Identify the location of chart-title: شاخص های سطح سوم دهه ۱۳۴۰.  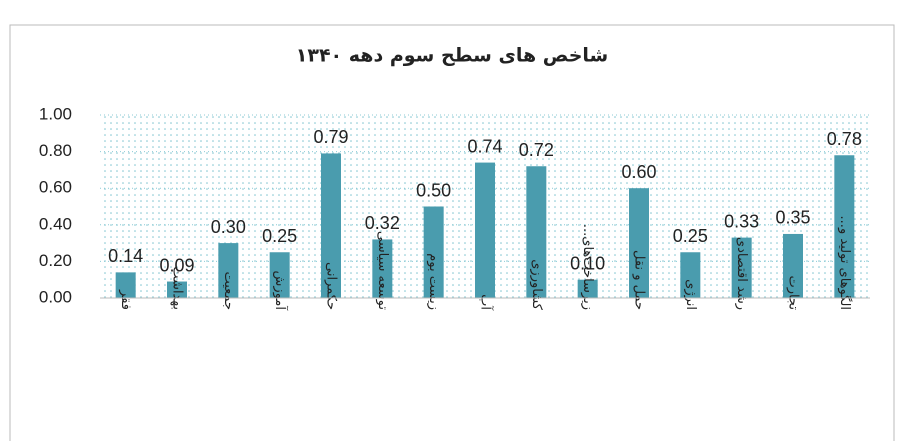
(452, 56).